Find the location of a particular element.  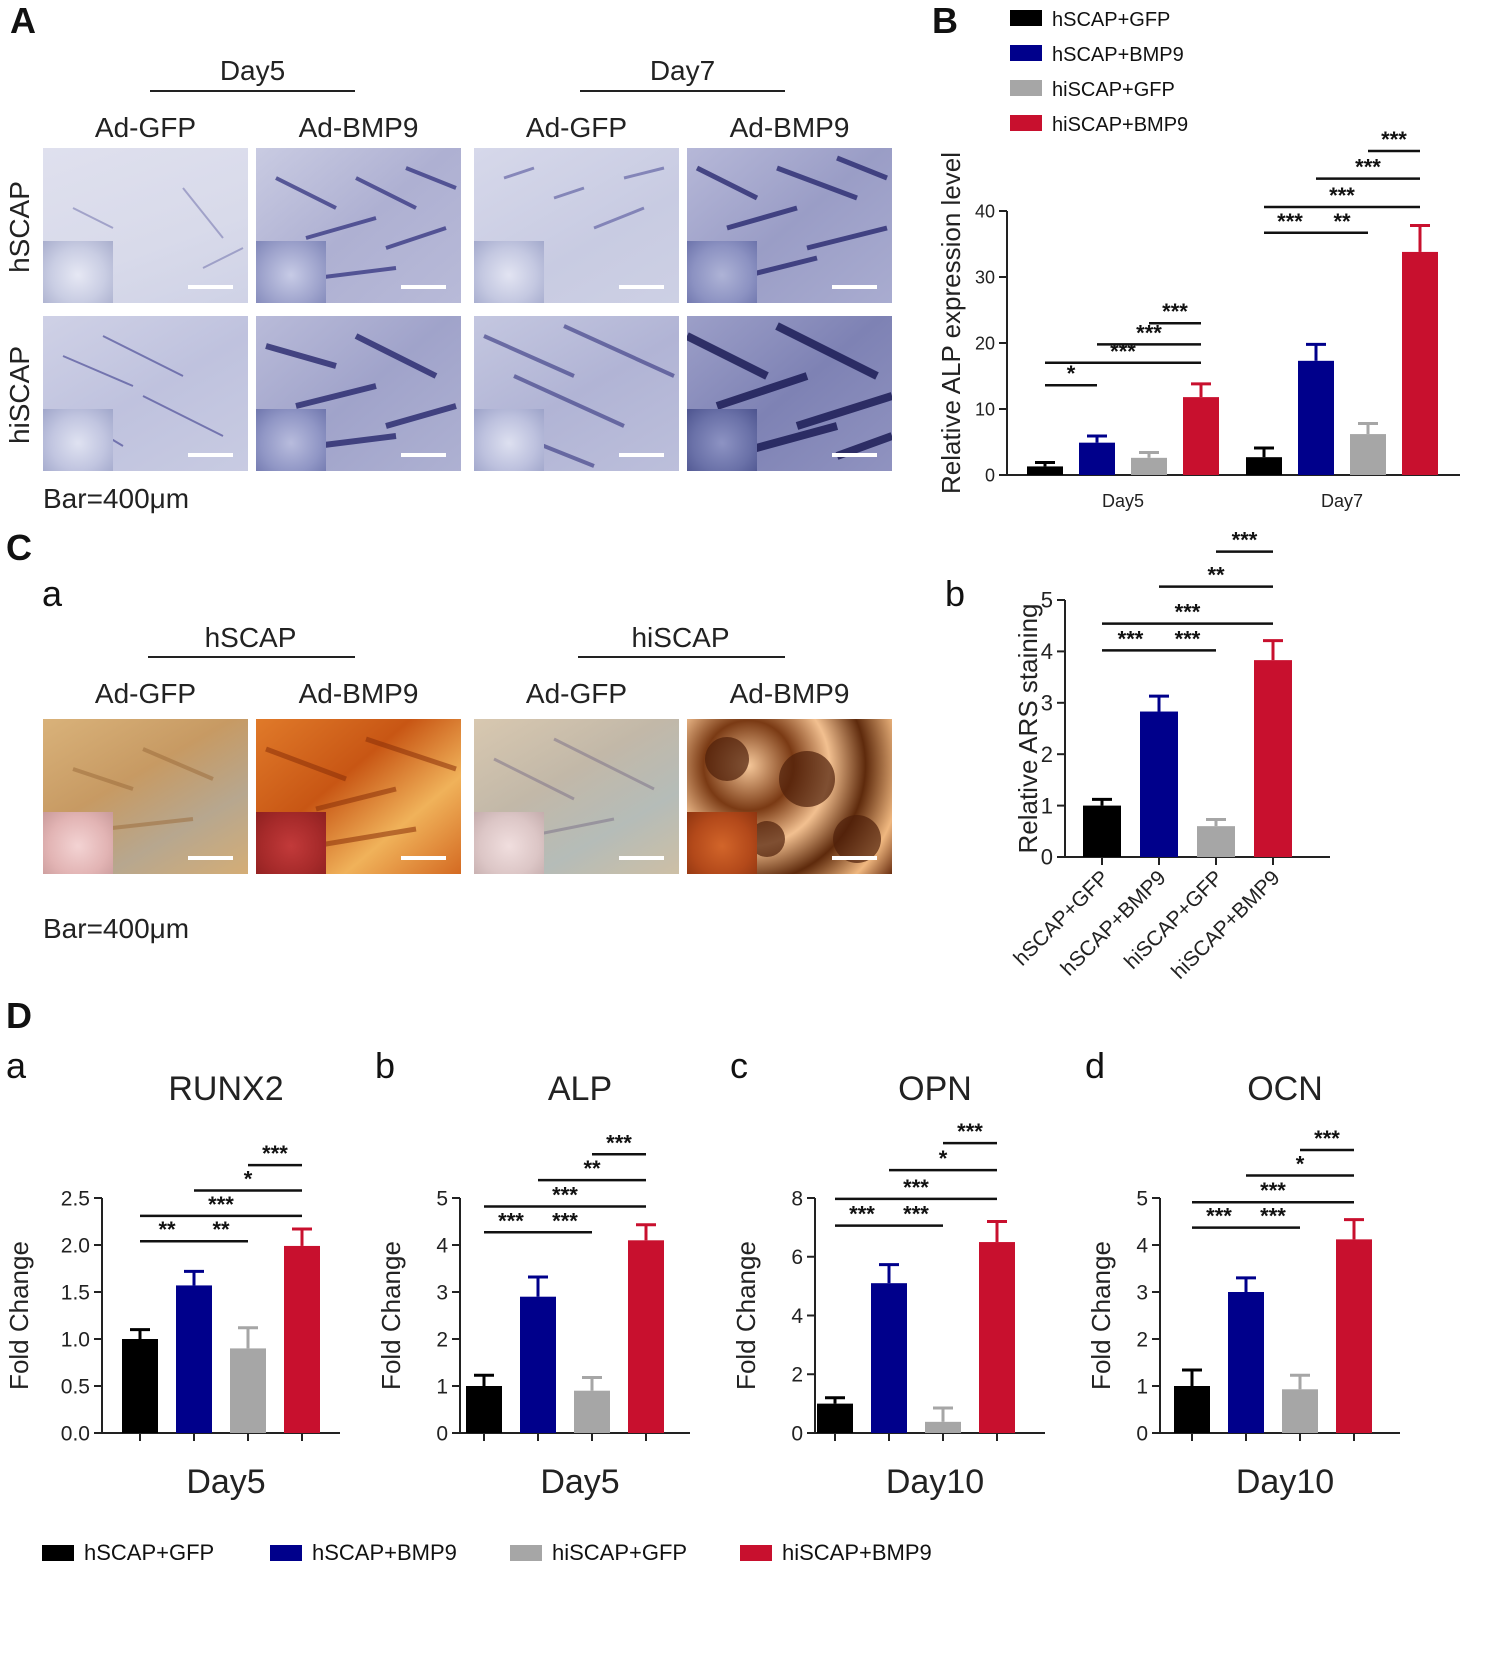

scale-note-a: Bar=400μm is located at coordinates (116, 498).